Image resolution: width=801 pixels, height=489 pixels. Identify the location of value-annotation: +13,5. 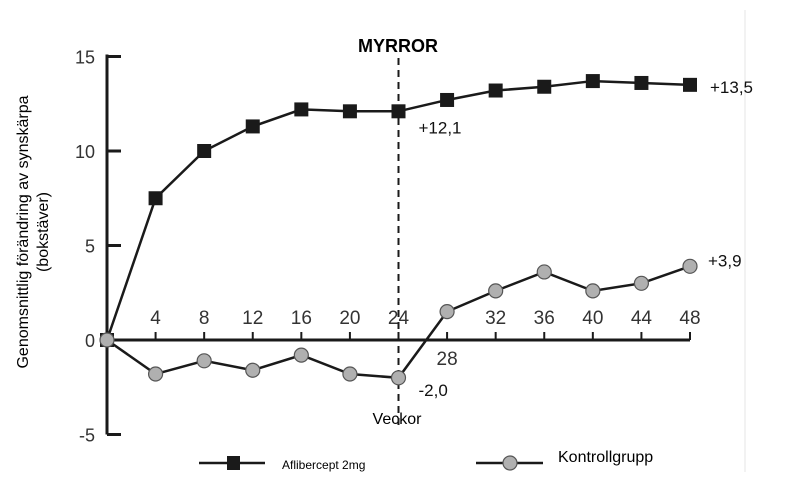
(731, 87).